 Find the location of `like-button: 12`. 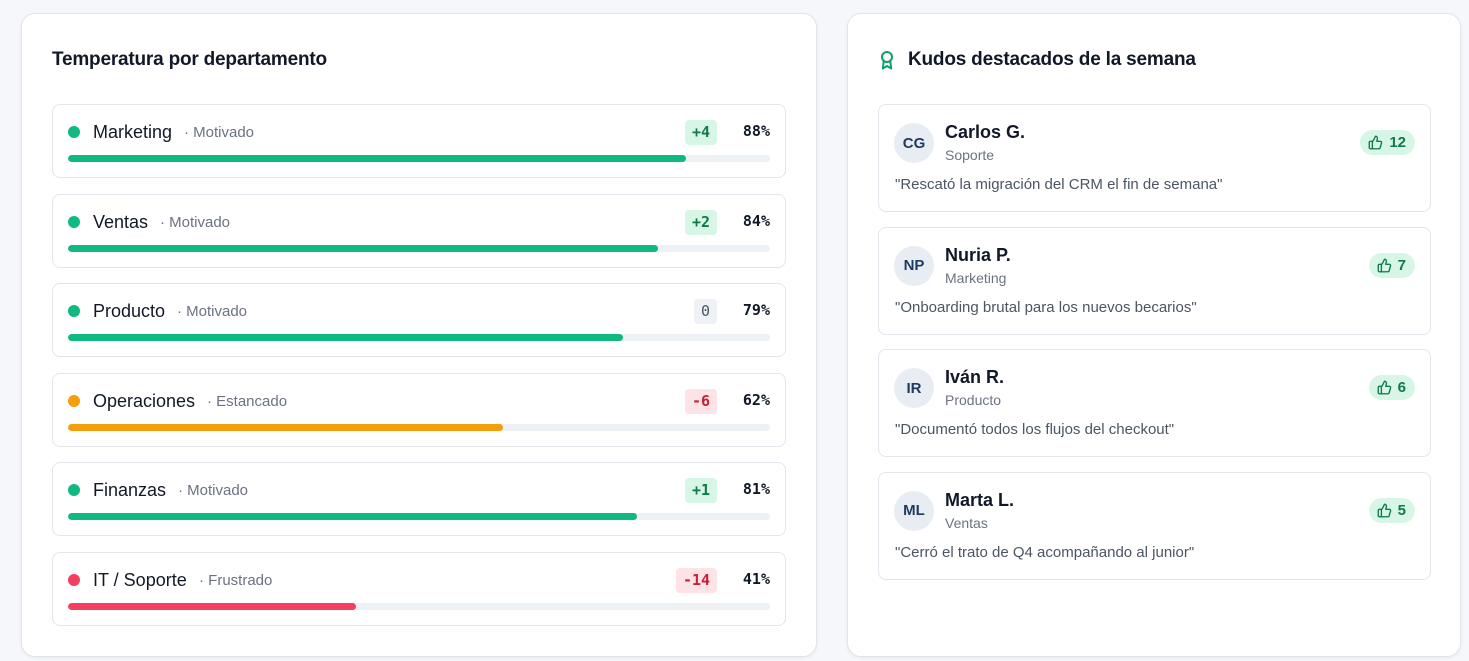

like-button: 12 is located at coordinates (1387, 142).